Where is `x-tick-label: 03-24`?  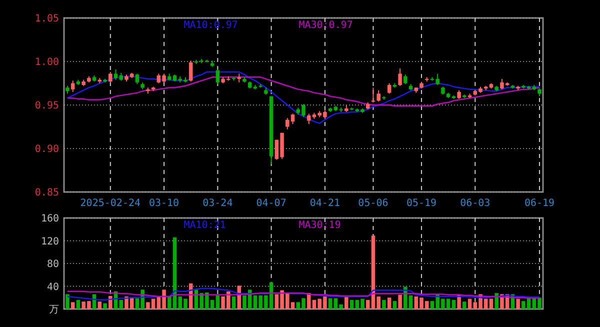 x-tick-label: 03-24 is located at coordinates (217, 203).